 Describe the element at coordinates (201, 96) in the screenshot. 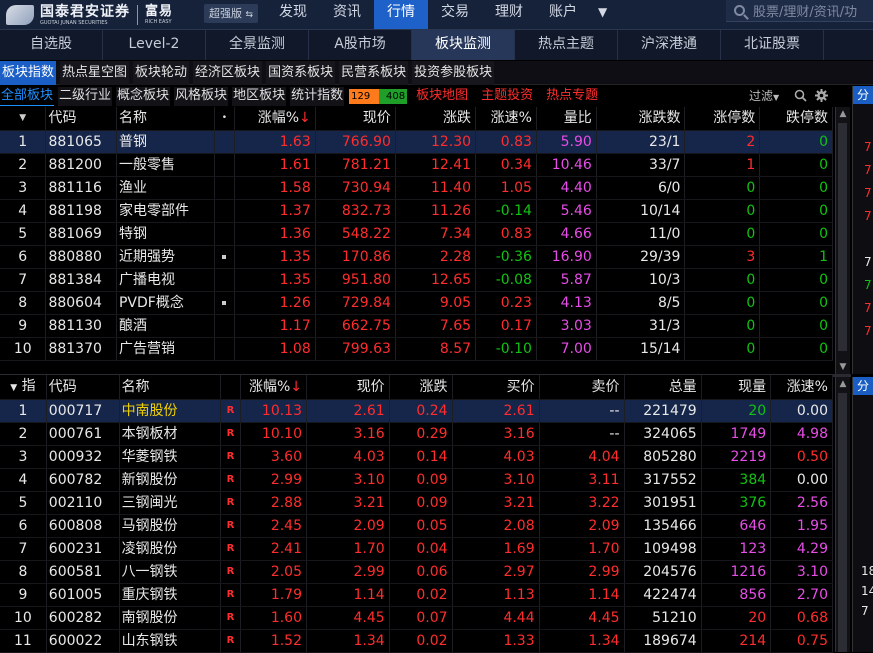

I see `filter-tab: 风格板块` at that location.